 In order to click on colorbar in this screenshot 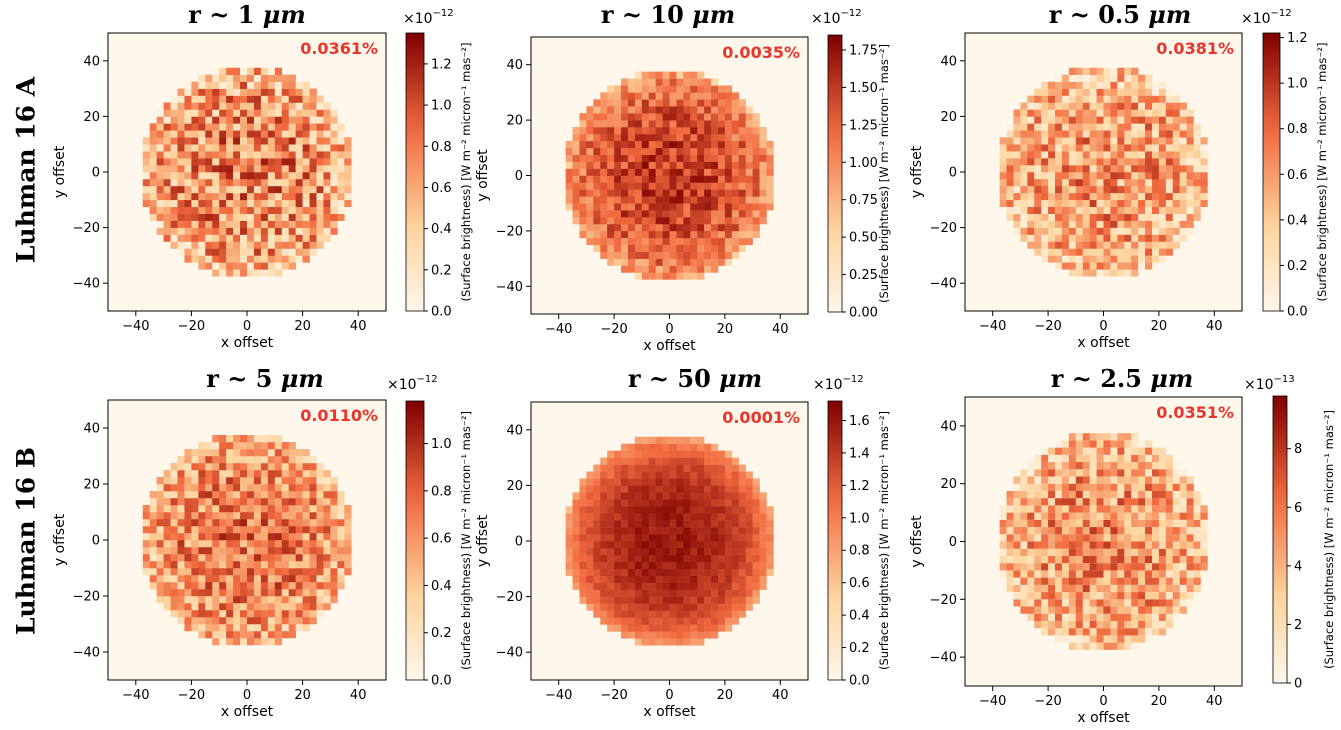, I will do `click(835, 173)`.